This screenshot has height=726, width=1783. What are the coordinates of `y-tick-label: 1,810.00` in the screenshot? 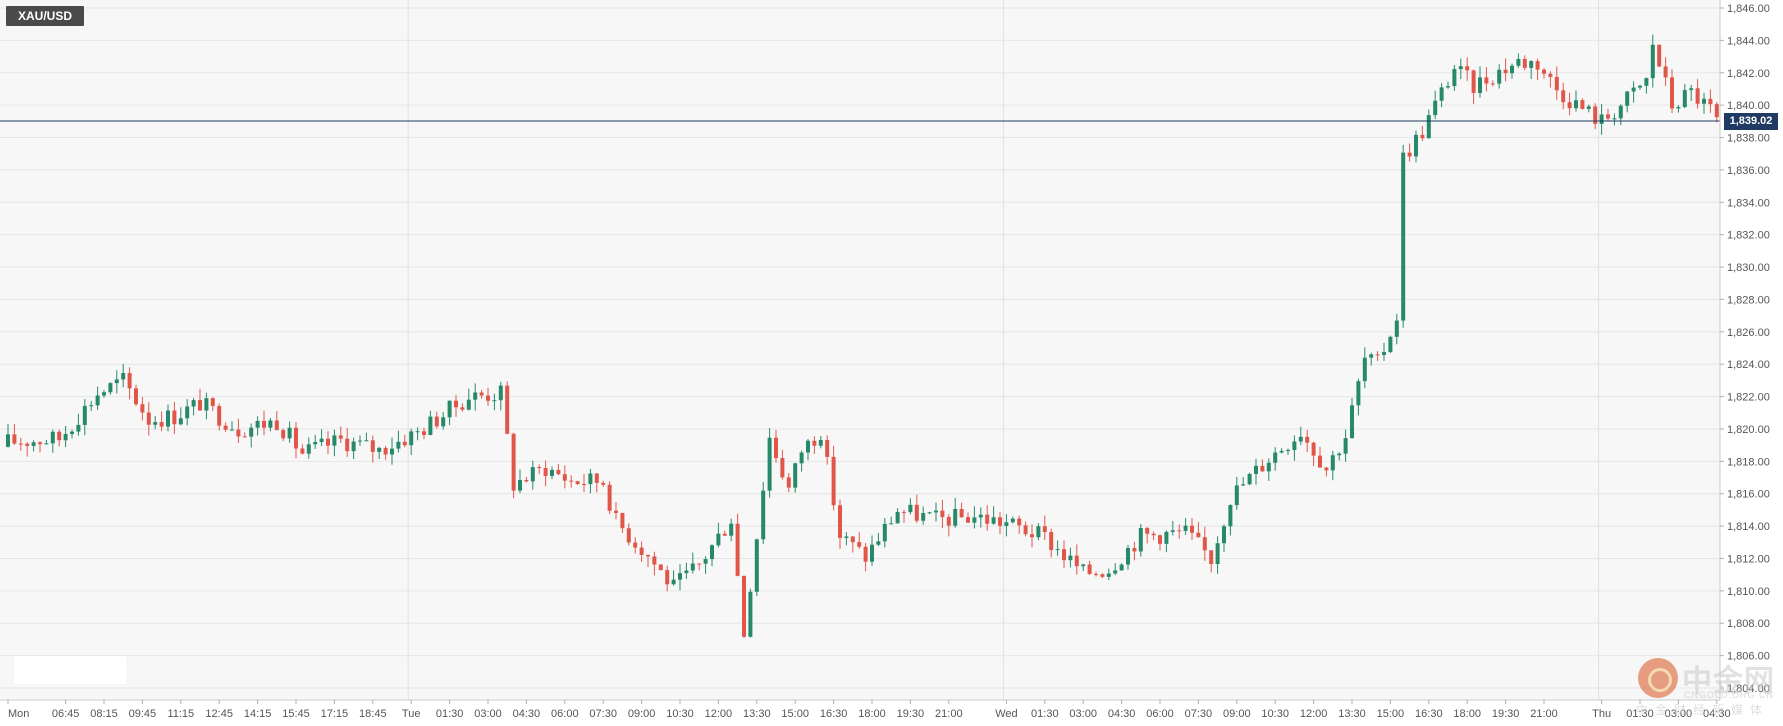 It's located at (1748, 592).